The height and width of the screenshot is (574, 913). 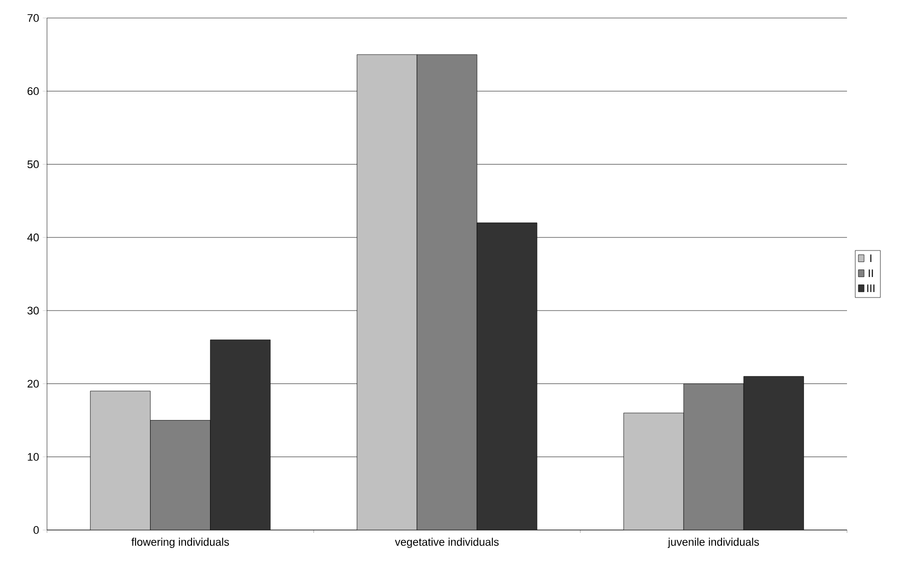 What do you see at coordinates (446, 543) in the screenshot?
I see `x-tick-label: vegetative individuals` at bounding box center [446, 543].